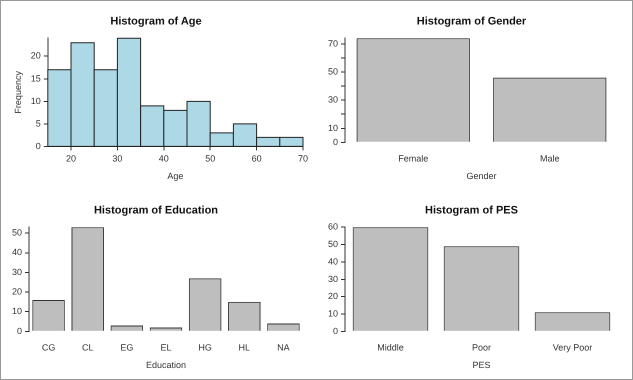 The image size is (633, 380). I want to click on x-tick-label: Middle, so click(390, 347).